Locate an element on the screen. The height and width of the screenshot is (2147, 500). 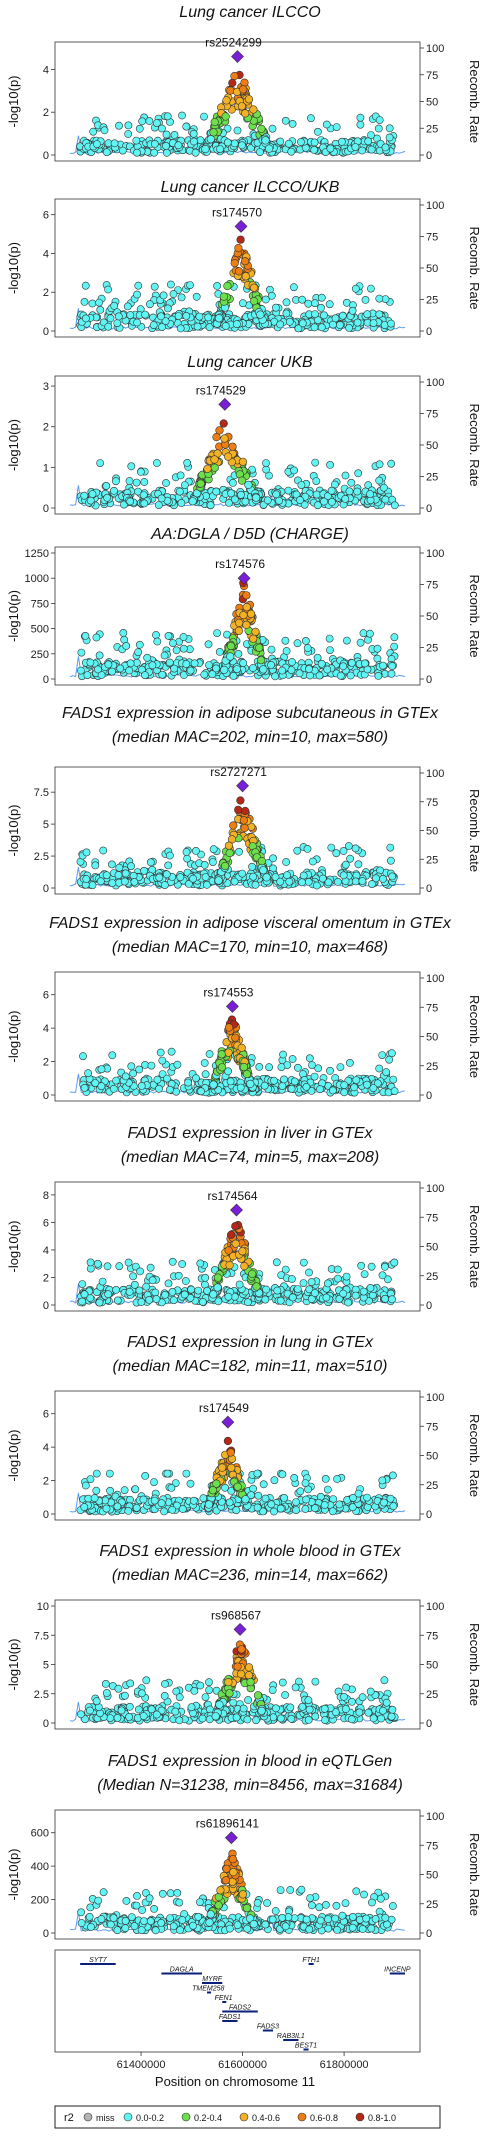
panel-title: FADS1 expression in liver in GTEx is located at coordinates (250, 1133).